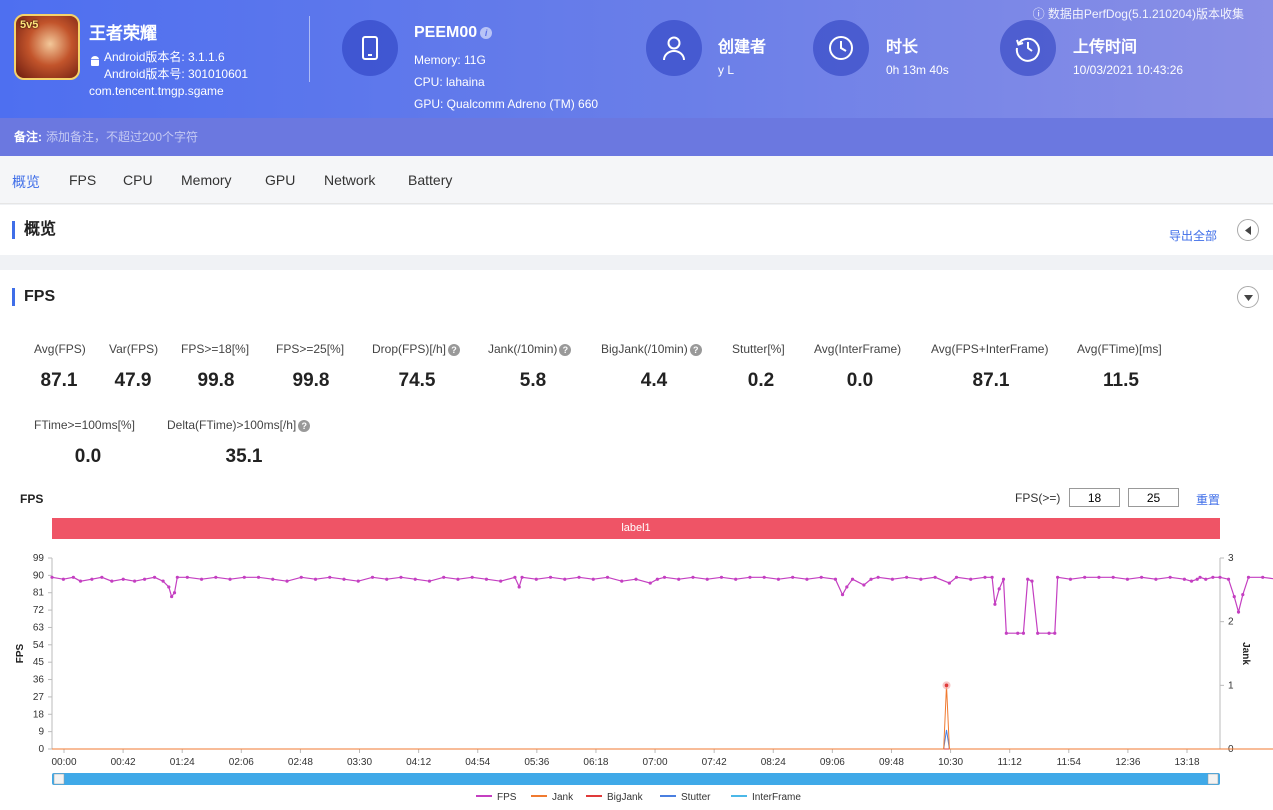  I want to click on caret-left-icon, so click(1248, 230).